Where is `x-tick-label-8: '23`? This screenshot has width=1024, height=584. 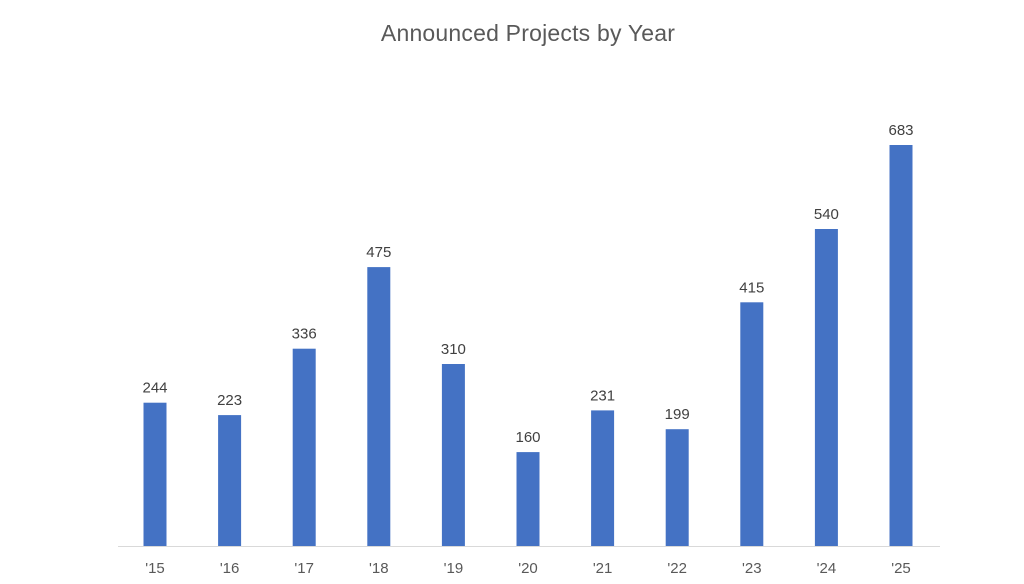 x-tick-label-8: '23 is located at coordinates (752, 568).